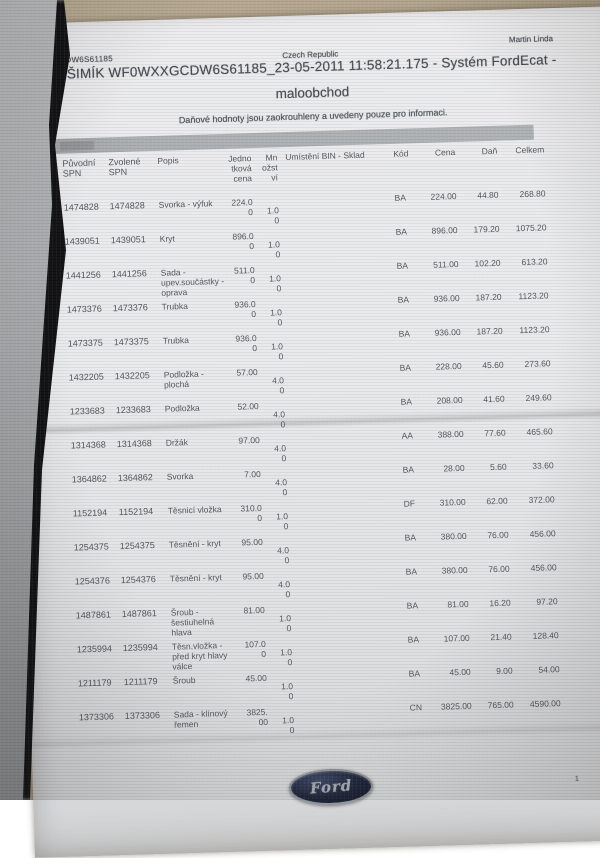 This screenshot has height=858, width=600. What do you see at coordinates (497, 501) in the screenshot?
I see `cell-dan: 62.00` at bounding box center [497, 501].